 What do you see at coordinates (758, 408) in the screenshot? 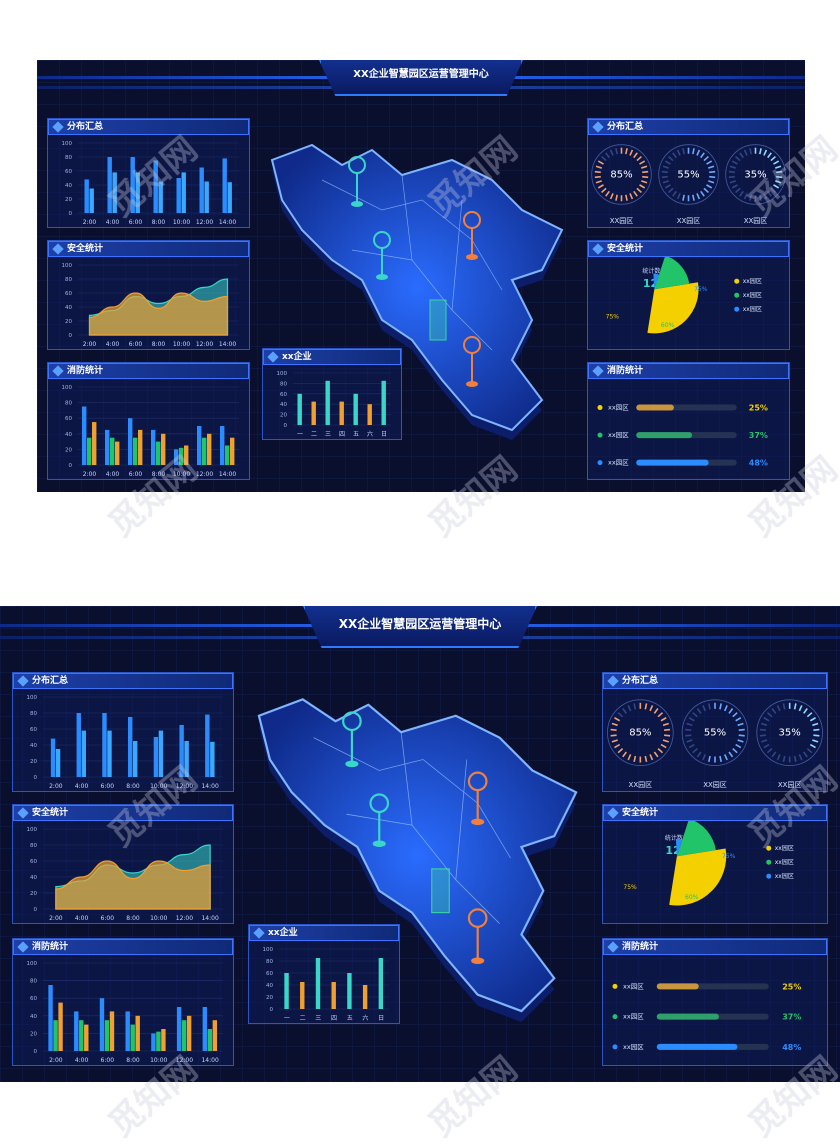
I see `progress-value: 25%` at bounding box center [758, 408].